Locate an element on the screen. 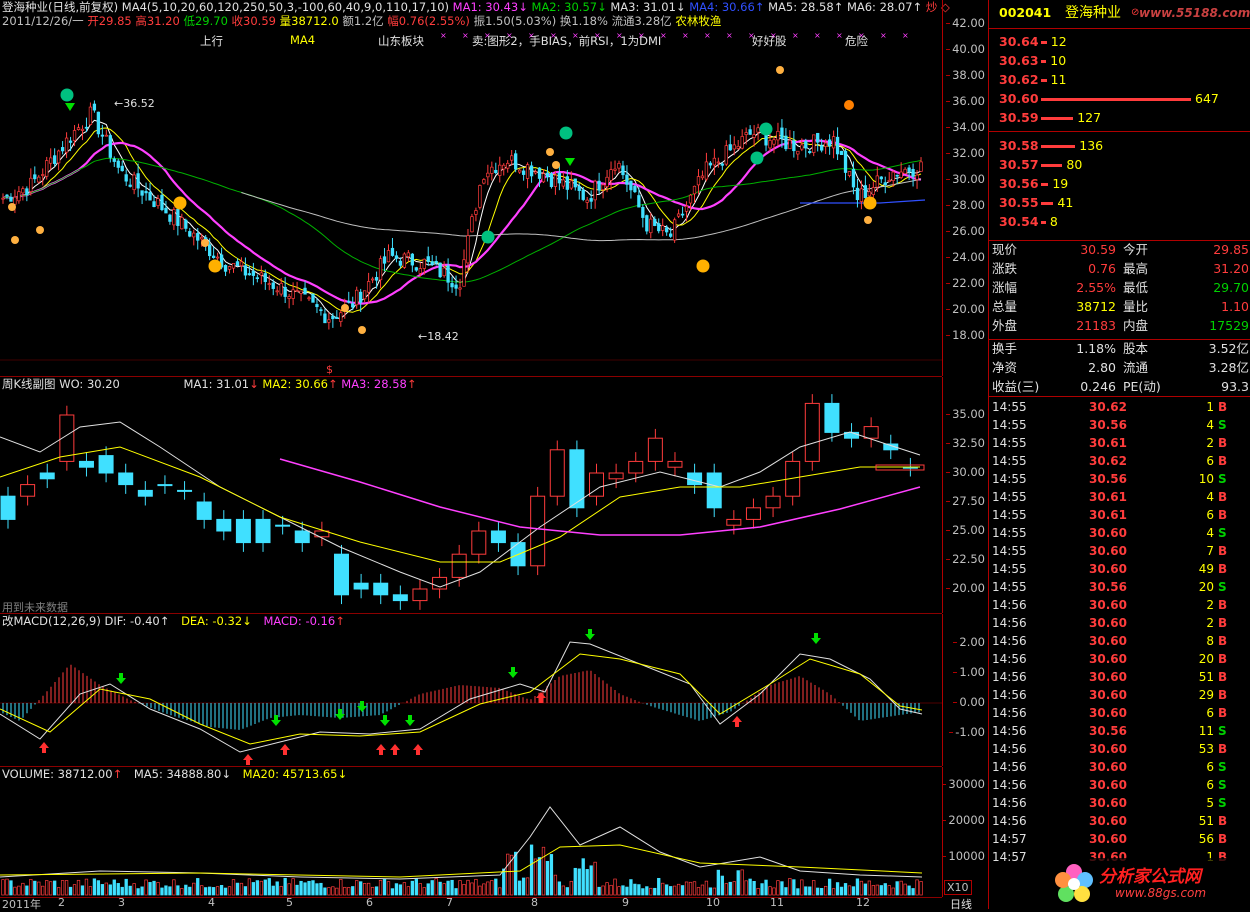  ask-row: 30.63 10 is located at coordinates (1119, 61).